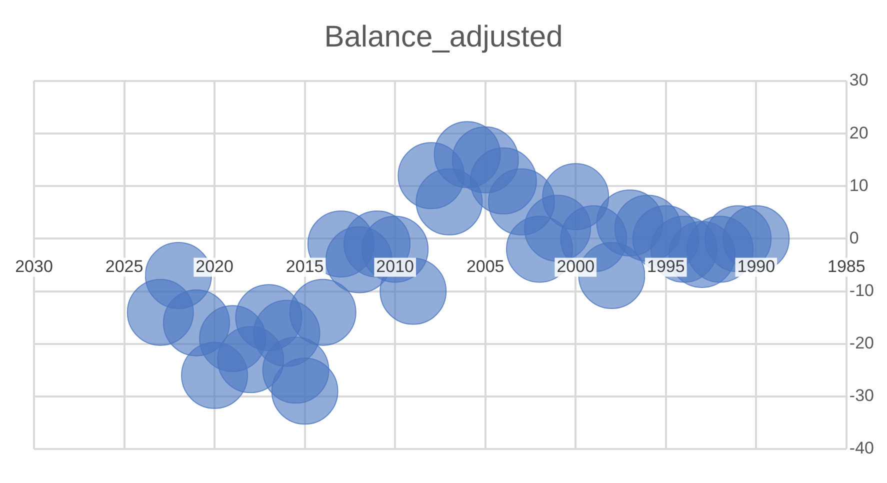  Describe the element at coordinates (861, 448) in the screenshot. I see `y-tick-label: -40` at that location.